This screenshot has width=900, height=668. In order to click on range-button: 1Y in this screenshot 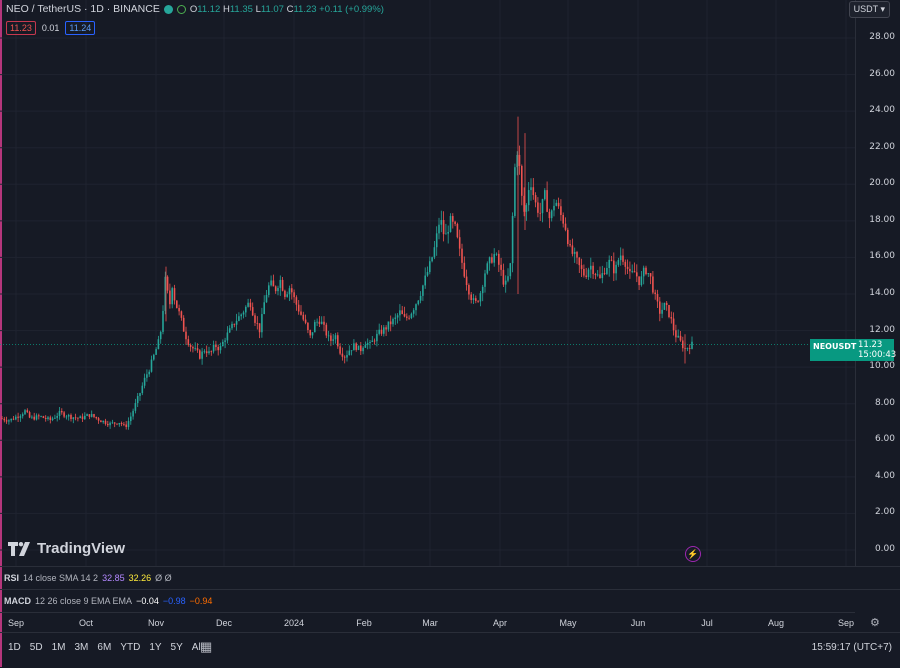, I will do `click(155, 647)`.